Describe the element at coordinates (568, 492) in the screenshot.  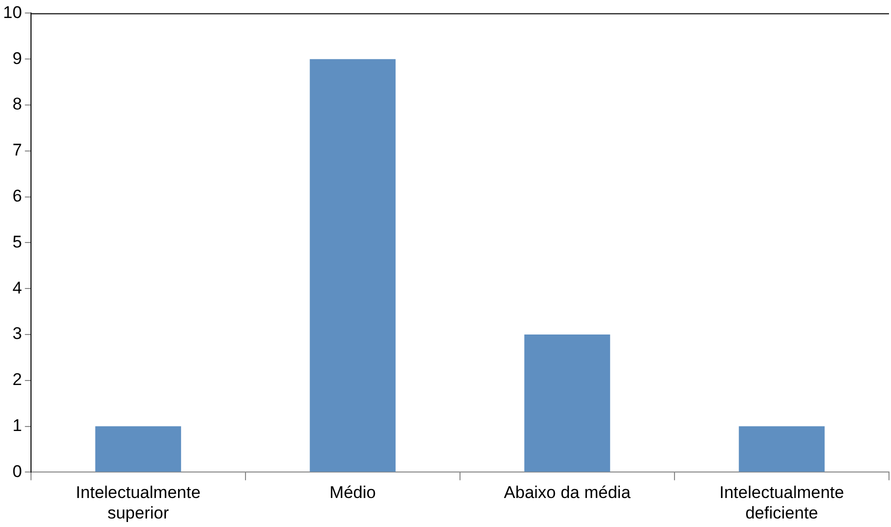
I see `x-tick-label: Abaixo da média` at that location.